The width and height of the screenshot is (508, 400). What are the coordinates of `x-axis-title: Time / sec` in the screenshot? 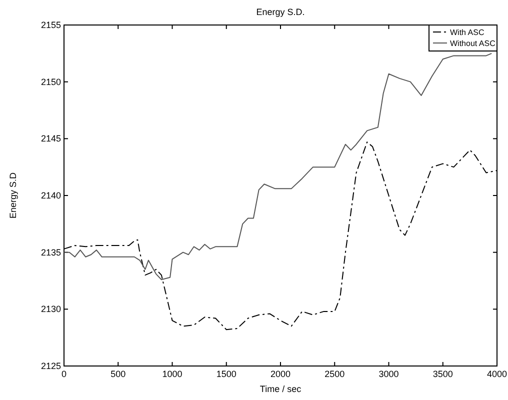 It's located at (281, 389).